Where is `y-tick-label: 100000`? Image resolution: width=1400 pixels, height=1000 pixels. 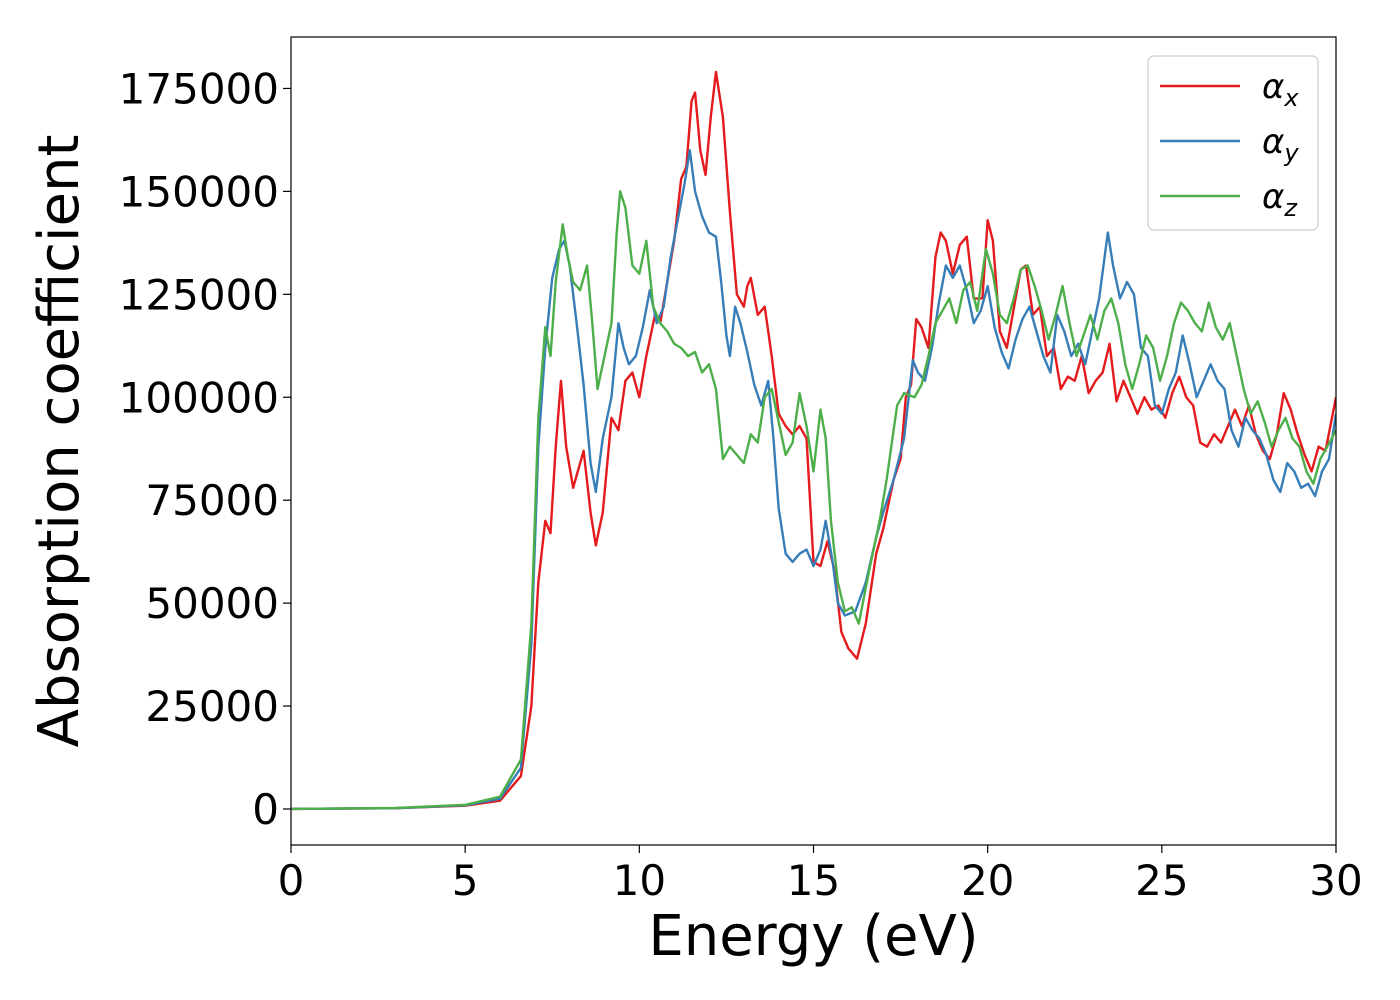
y-tick-label: 100000 is located at coordinates (199, 397).